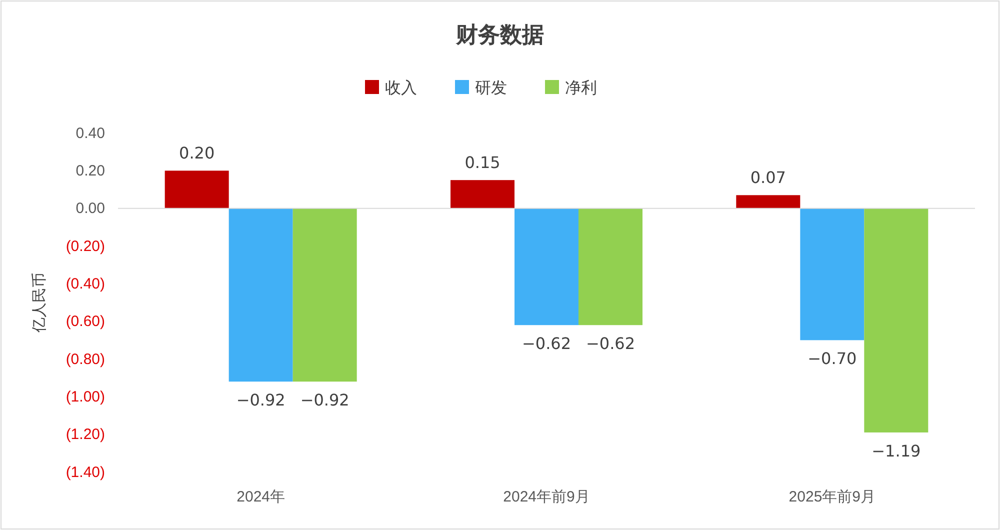 The width and height of the screenshot is (1000, 530). Describe the element at coordinates (261, 497) in the screenshot. I see `x-tick-label: 2024年` at that location.